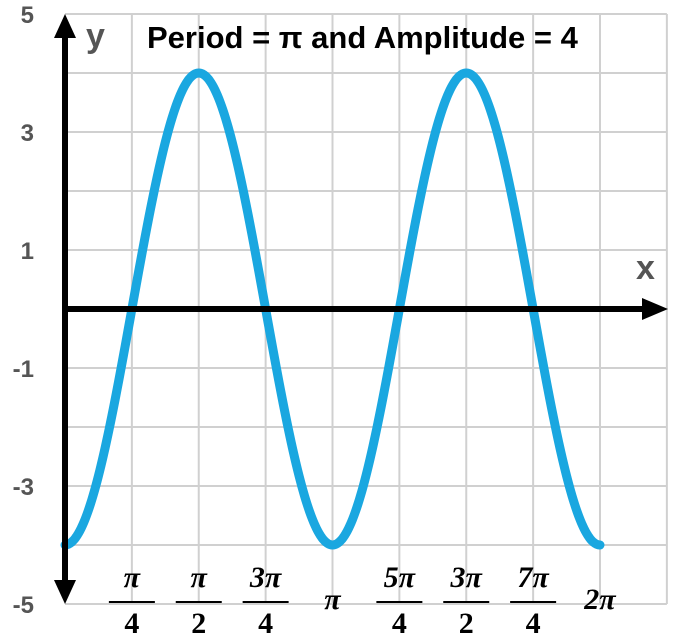  I want to click on x-tick-value: 2π, so click(599, 599).